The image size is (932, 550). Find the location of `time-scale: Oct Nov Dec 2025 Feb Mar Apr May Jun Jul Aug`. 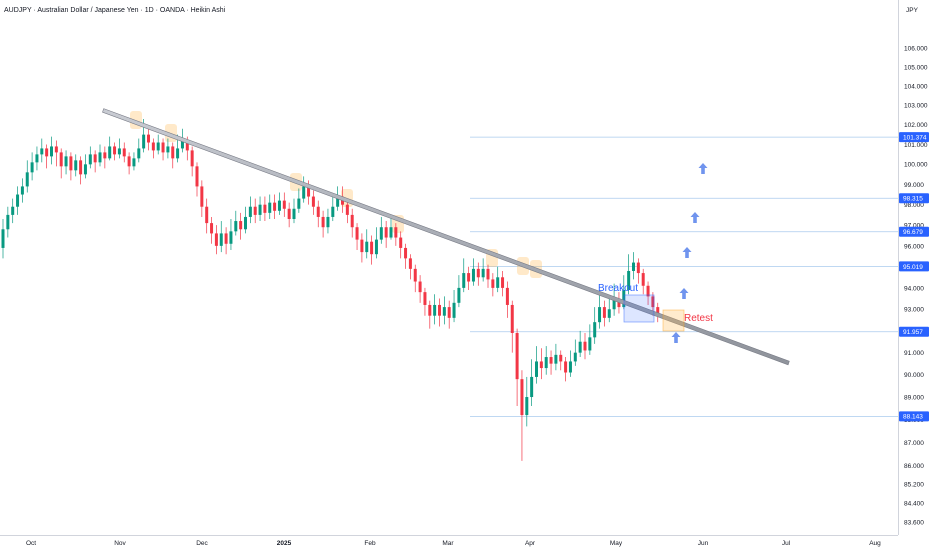

time-scale: Oct Nov Dec 2025 Feb Mar Apr May Jun Jul Aug is located at coordinates (466, 542).